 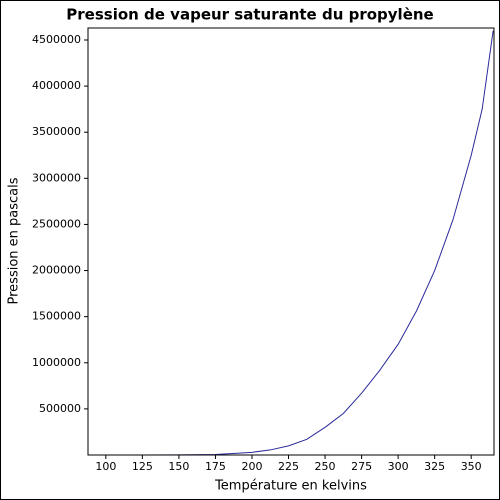 I want to click on x-tick-label: 250, so click(x=325, y=466).